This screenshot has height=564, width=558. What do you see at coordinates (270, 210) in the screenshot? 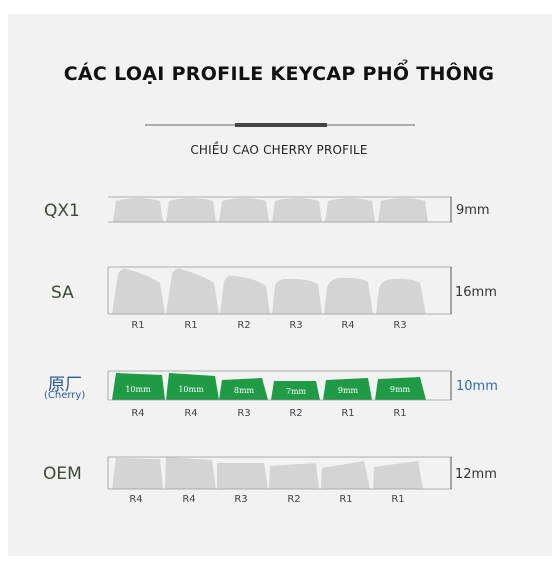
I see `qx1-keys` at bounding box center [270, 210].